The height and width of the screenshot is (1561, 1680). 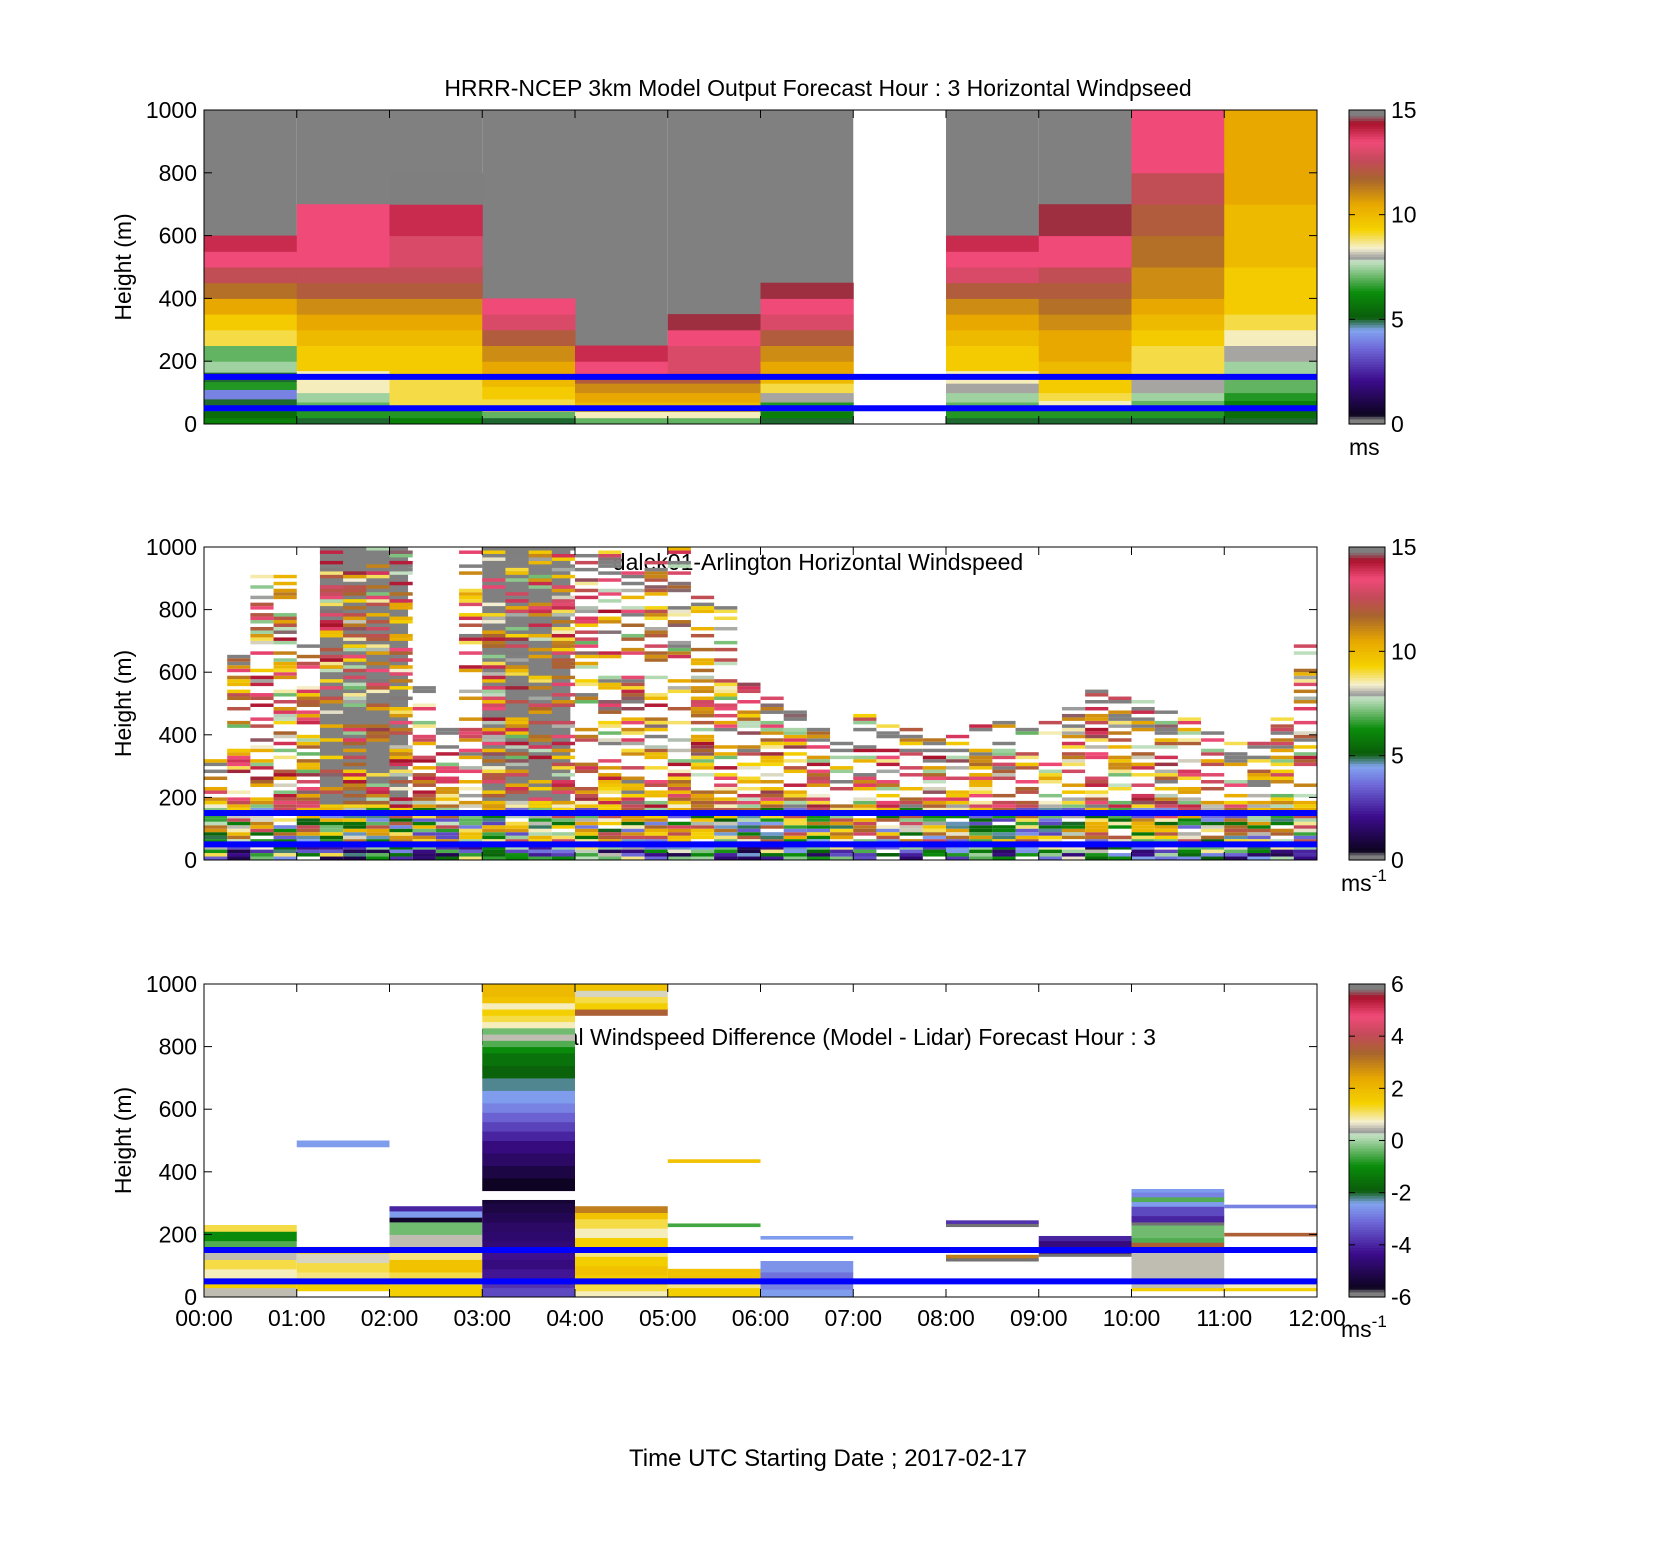 What do you see at coordinates (1367, 267) in the screenshot?
I see `colorbar-frame` at bounding box center [1367, 267].